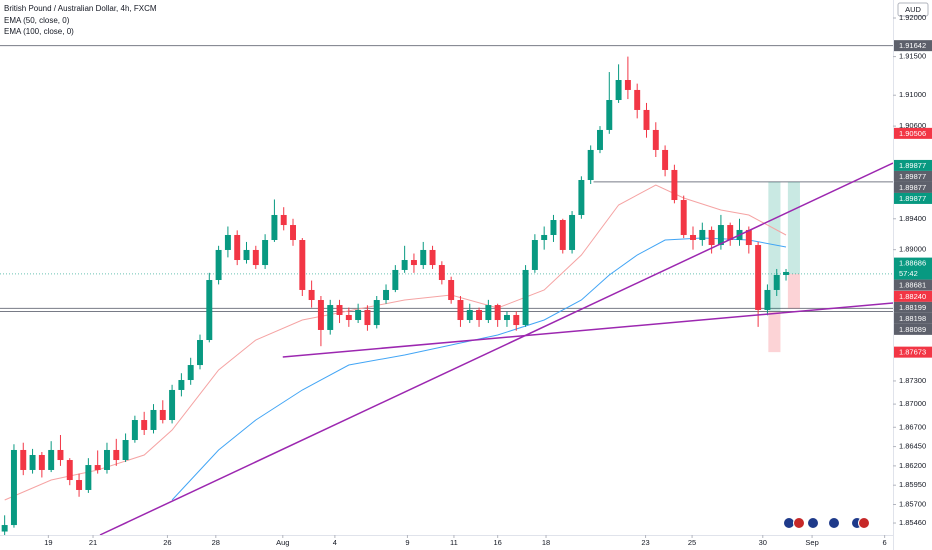  What do you see at coordinates (216, 542) in the screenshot?
I see `x-tick-label: 28` at bounding box center [216, 542].